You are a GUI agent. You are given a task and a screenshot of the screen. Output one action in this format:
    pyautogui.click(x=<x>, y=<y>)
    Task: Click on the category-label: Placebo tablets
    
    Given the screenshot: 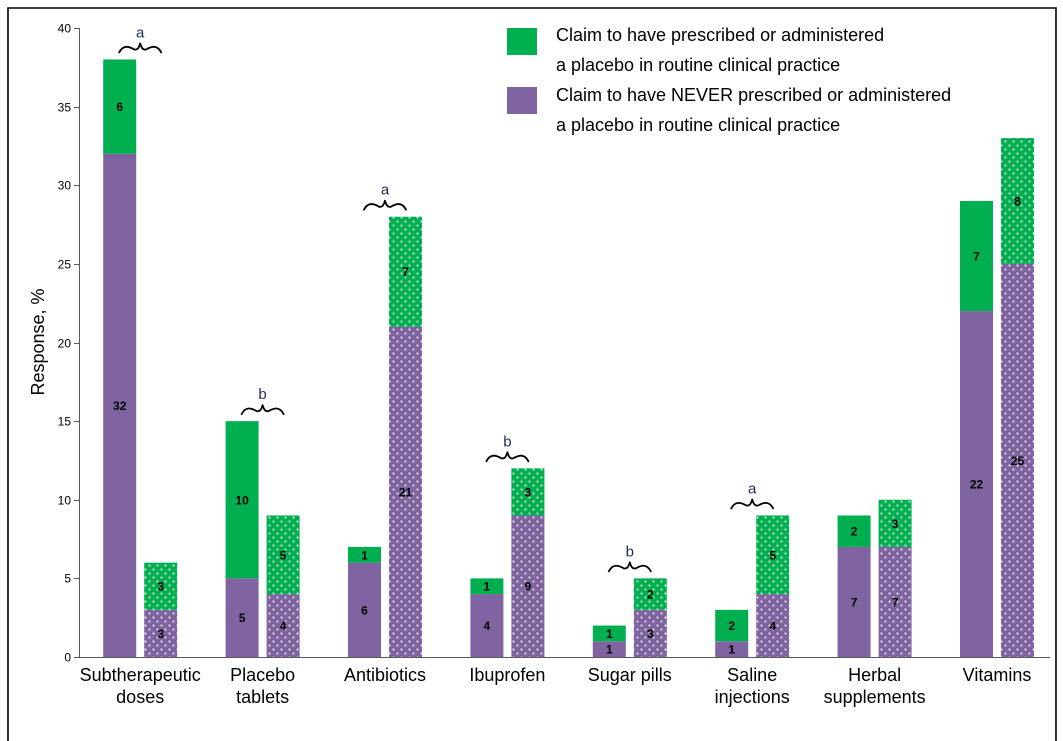 What is the action you would take?
    pyautogui.click(x=262, y=686)
    